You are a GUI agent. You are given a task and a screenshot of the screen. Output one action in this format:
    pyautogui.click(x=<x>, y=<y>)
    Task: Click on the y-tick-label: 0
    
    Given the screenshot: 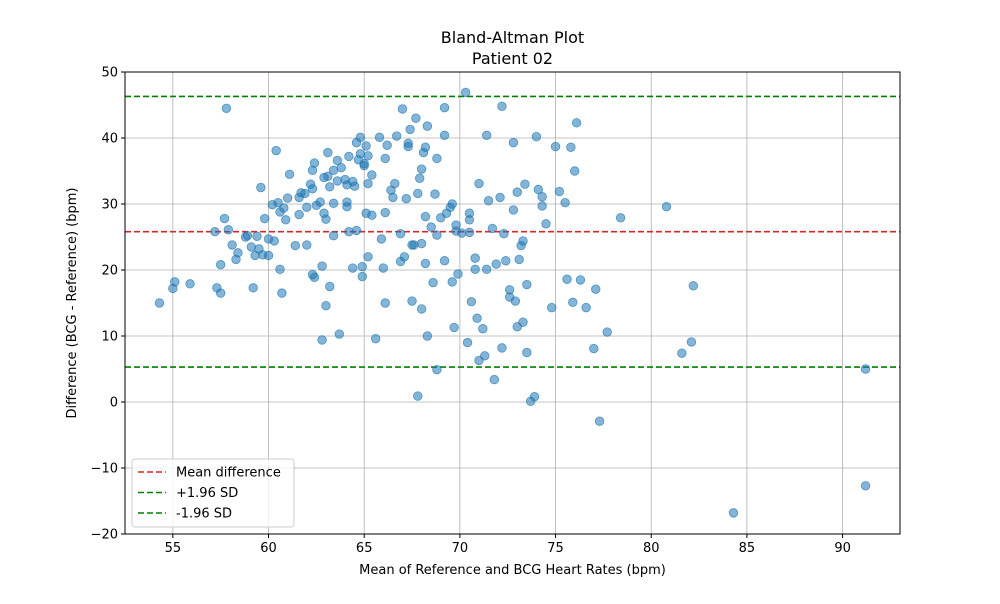 What is the action you would take?
    pyautogui.click(x=114, y=403)
    